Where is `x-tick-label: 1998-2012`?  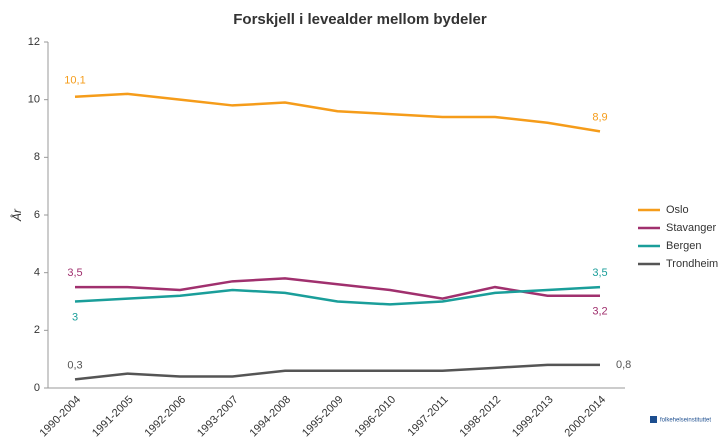
x-tick-label: 1998-2012 is located at coordinates (480, 415).